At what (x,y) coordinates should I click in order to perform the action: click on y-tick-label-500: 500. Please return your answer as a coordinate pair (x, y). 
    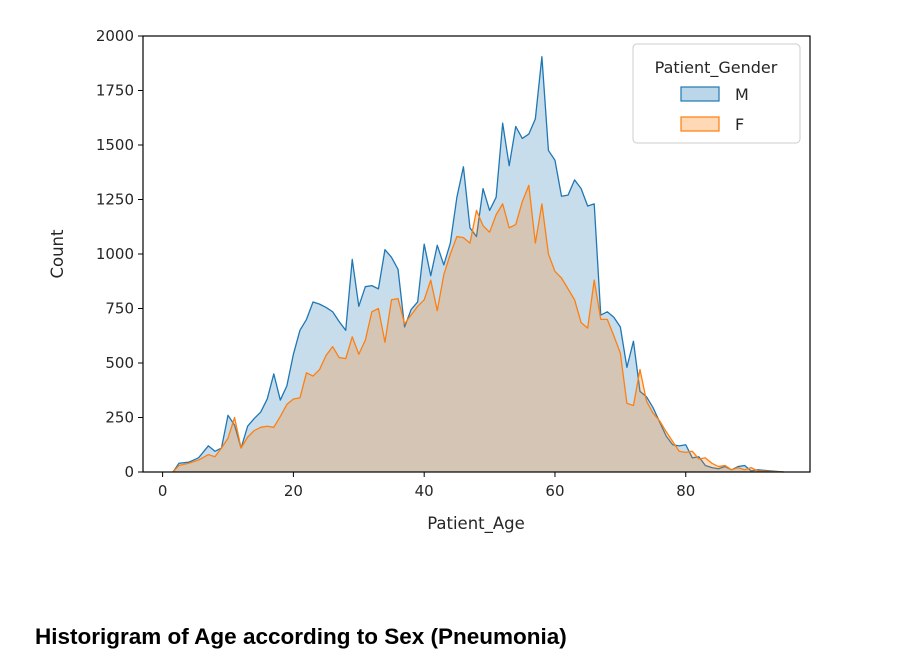
    Looking at the image, I should click on (119, 363).